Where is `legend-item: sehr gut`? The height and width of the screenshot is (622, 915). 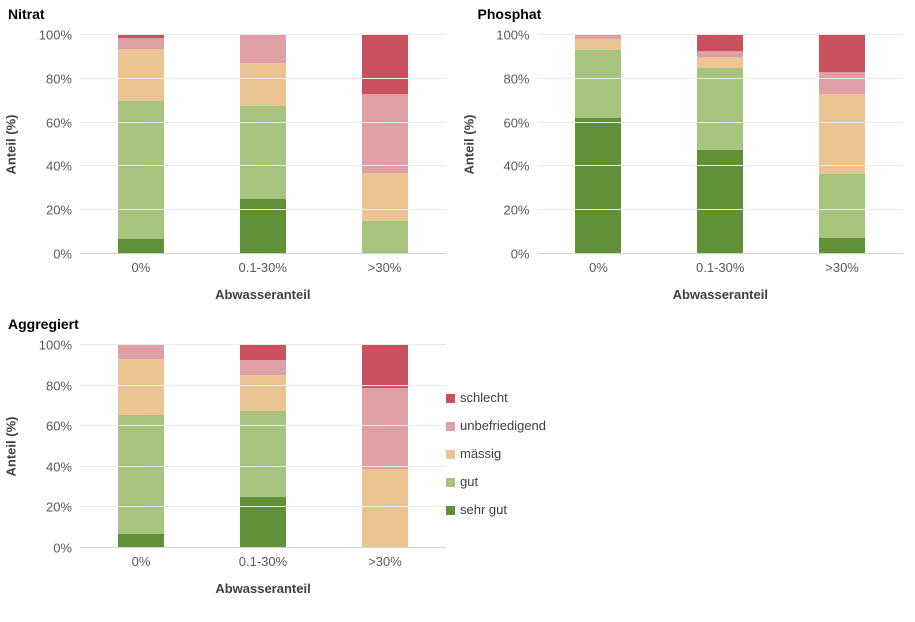
legend-item: sehr gut is located at coordinates (496, 509).